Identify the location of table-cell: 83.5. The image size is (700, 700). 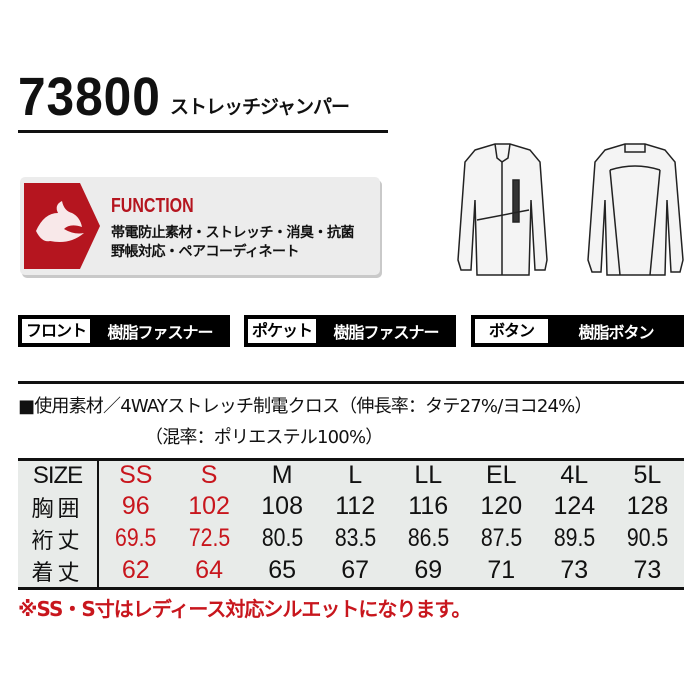
(355, 538).